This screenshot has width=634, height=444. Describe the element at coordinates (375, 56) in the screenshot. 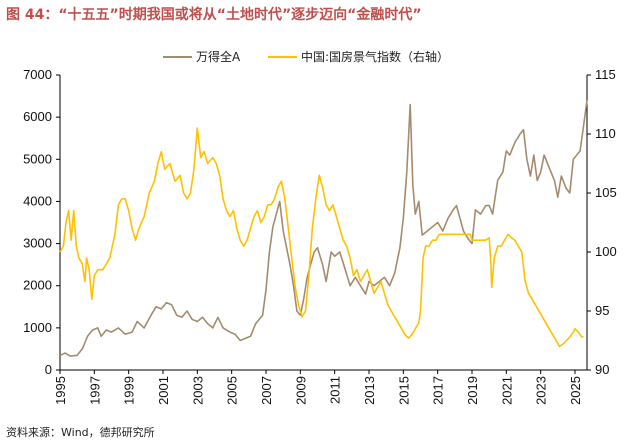

I see `legend-label-climate: 中国:国房景气指数（右轴）` at that location.